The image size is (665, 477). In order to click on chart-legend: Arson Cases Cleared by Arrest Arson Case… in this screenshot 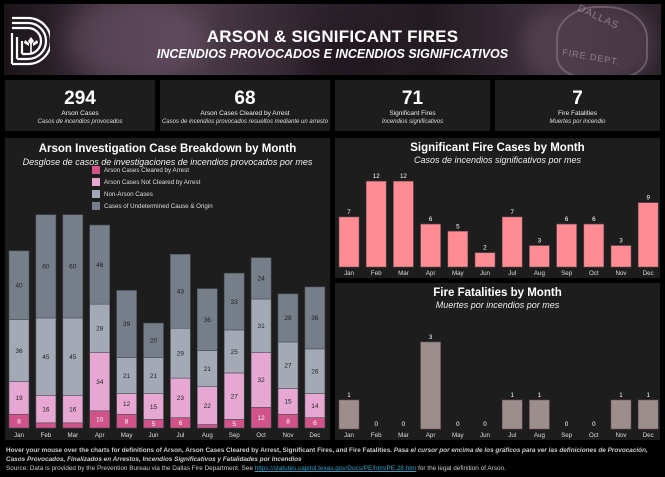, I will do `click(152, 188)`.